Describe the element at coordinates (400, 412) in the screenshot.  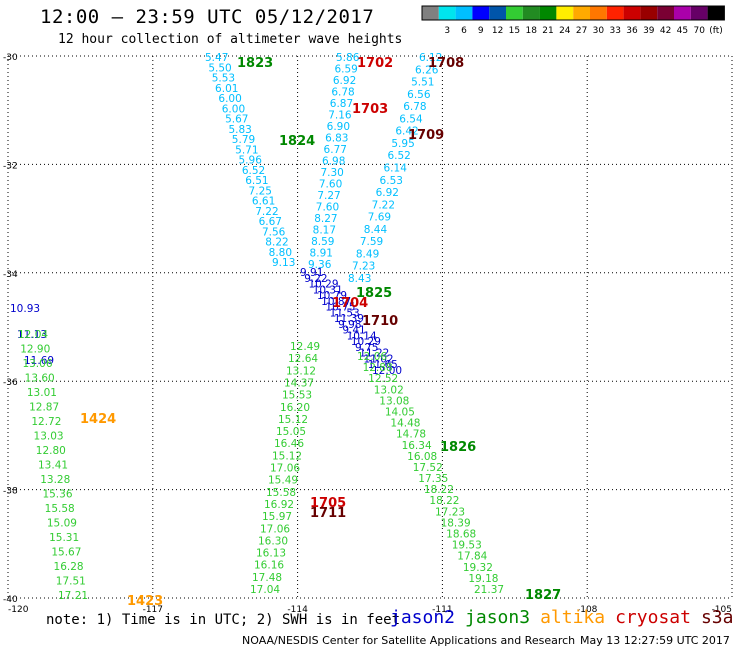
I see `wave-height-value: 14.05` at that location.